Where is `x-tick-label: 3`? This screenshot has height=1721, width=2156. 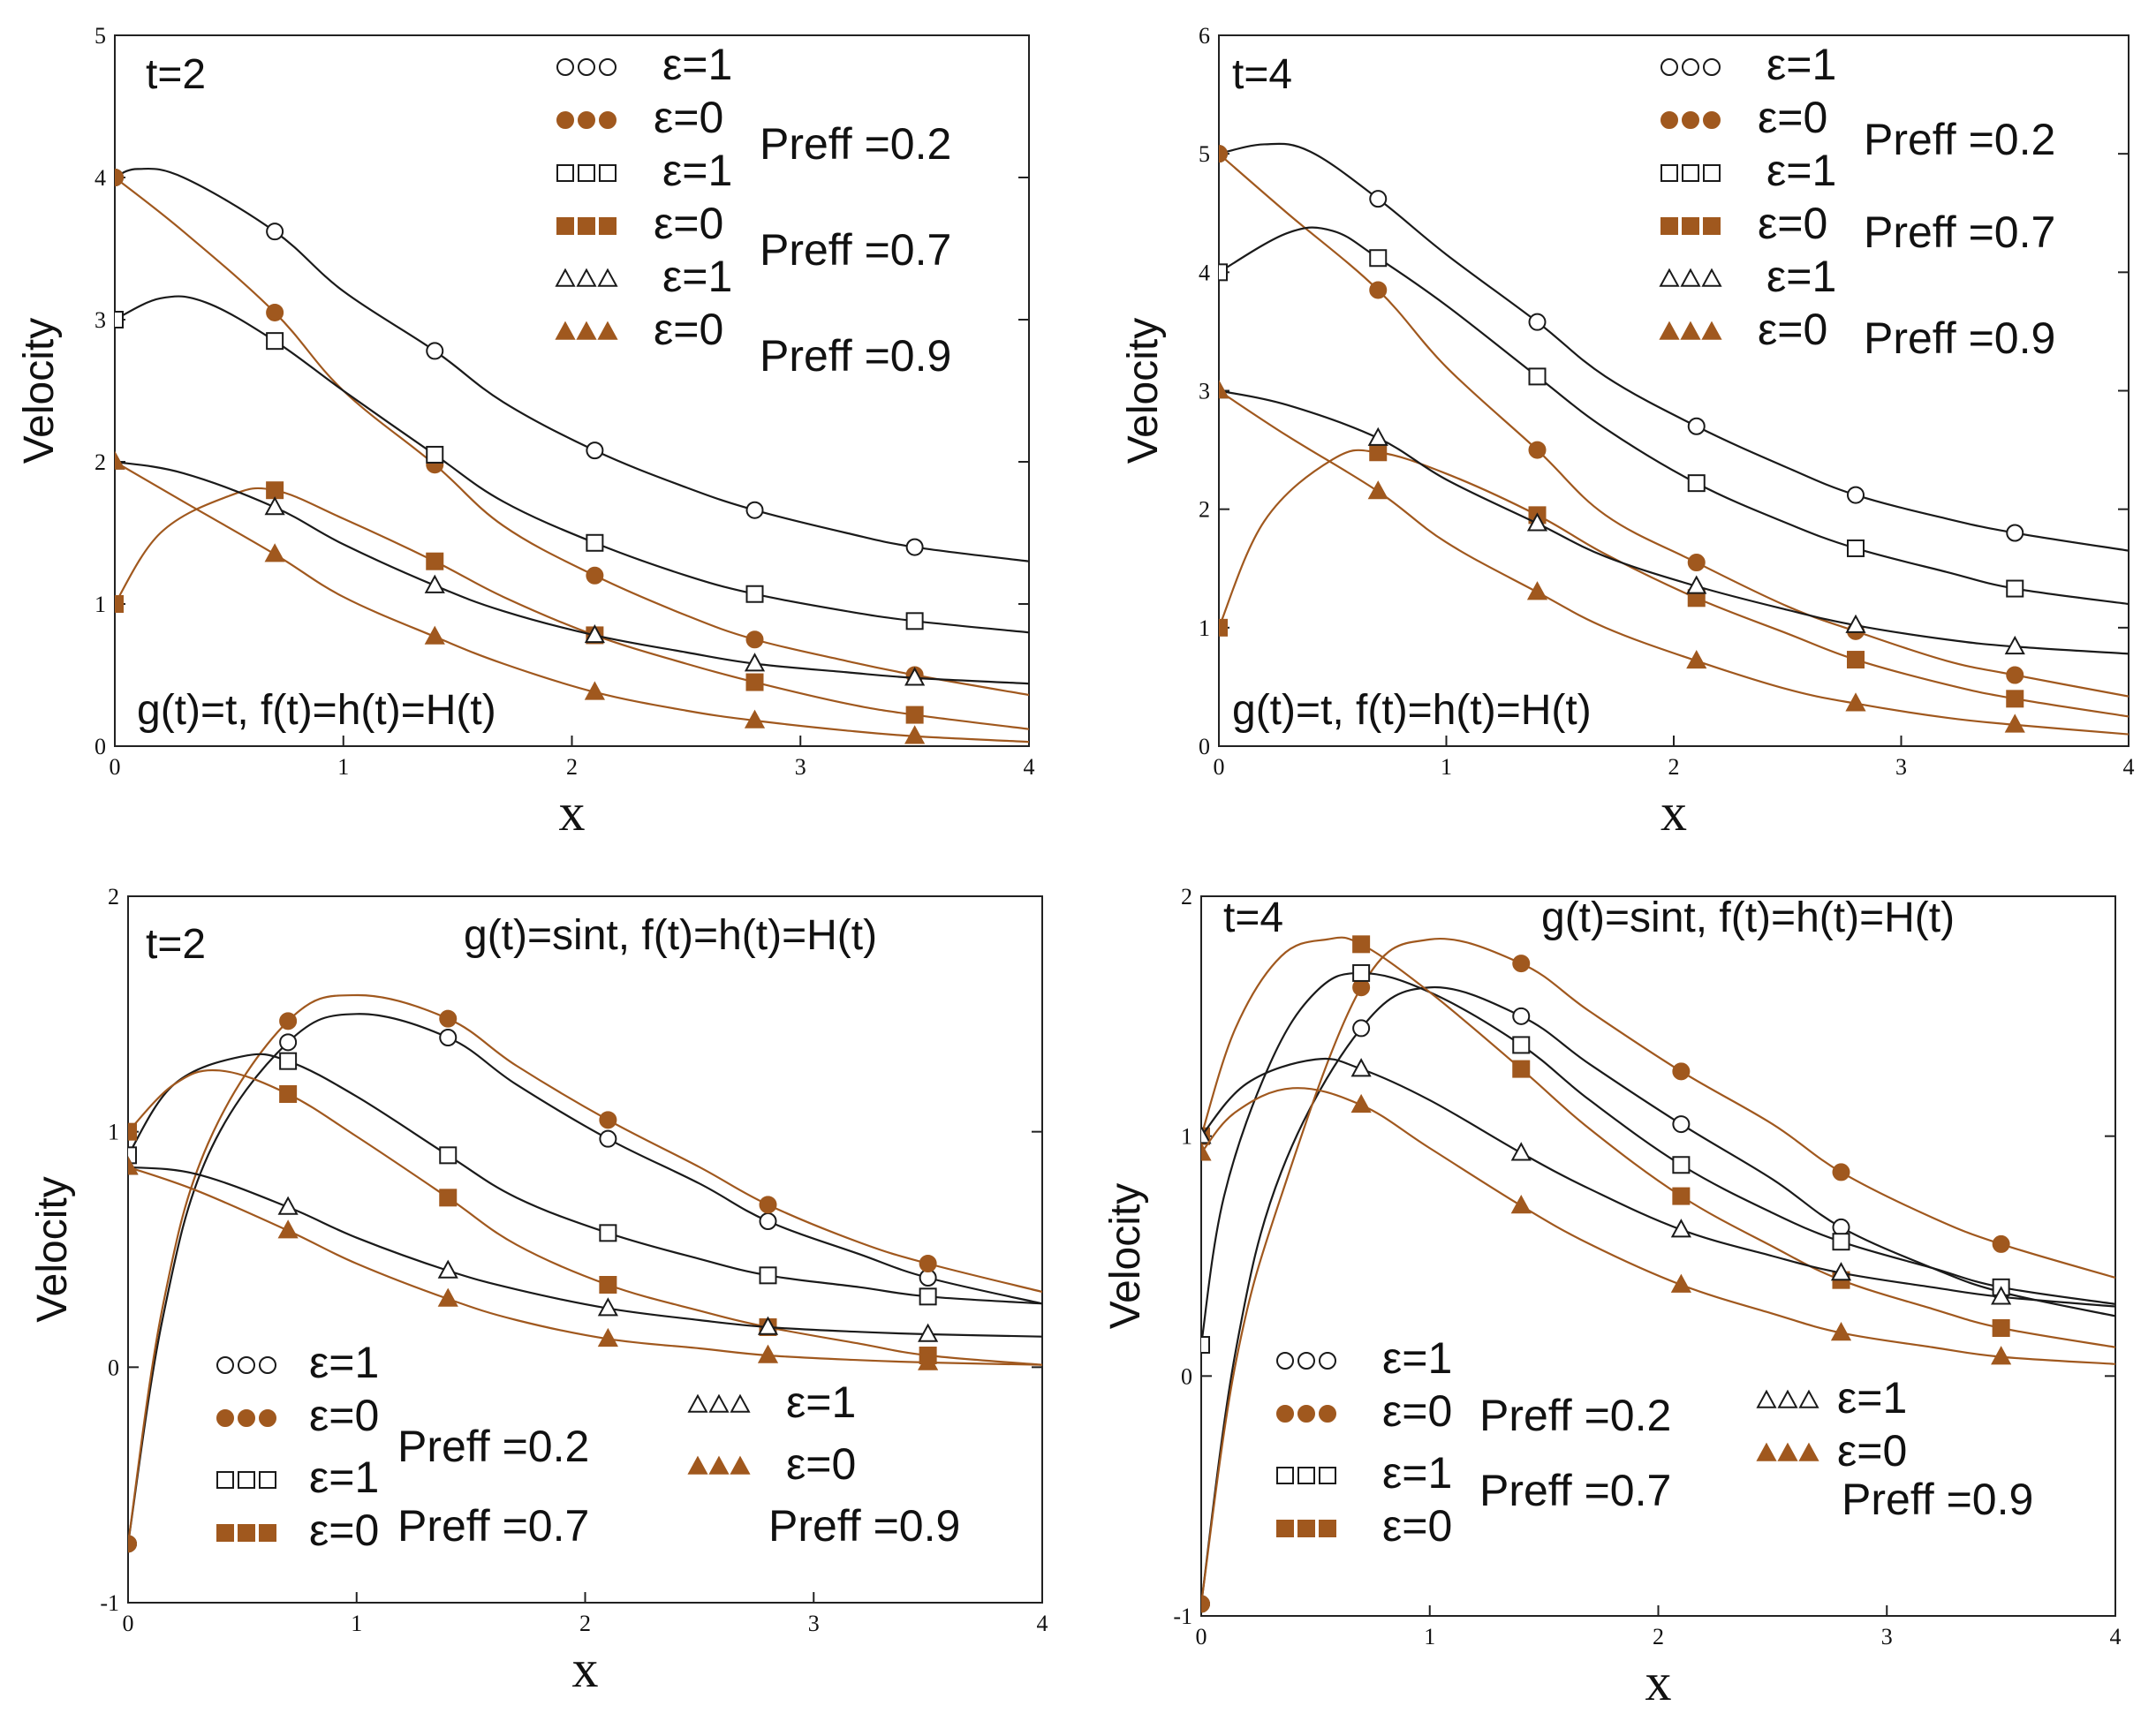 x-tick-label: 3 is located at coordinates (800, 767).